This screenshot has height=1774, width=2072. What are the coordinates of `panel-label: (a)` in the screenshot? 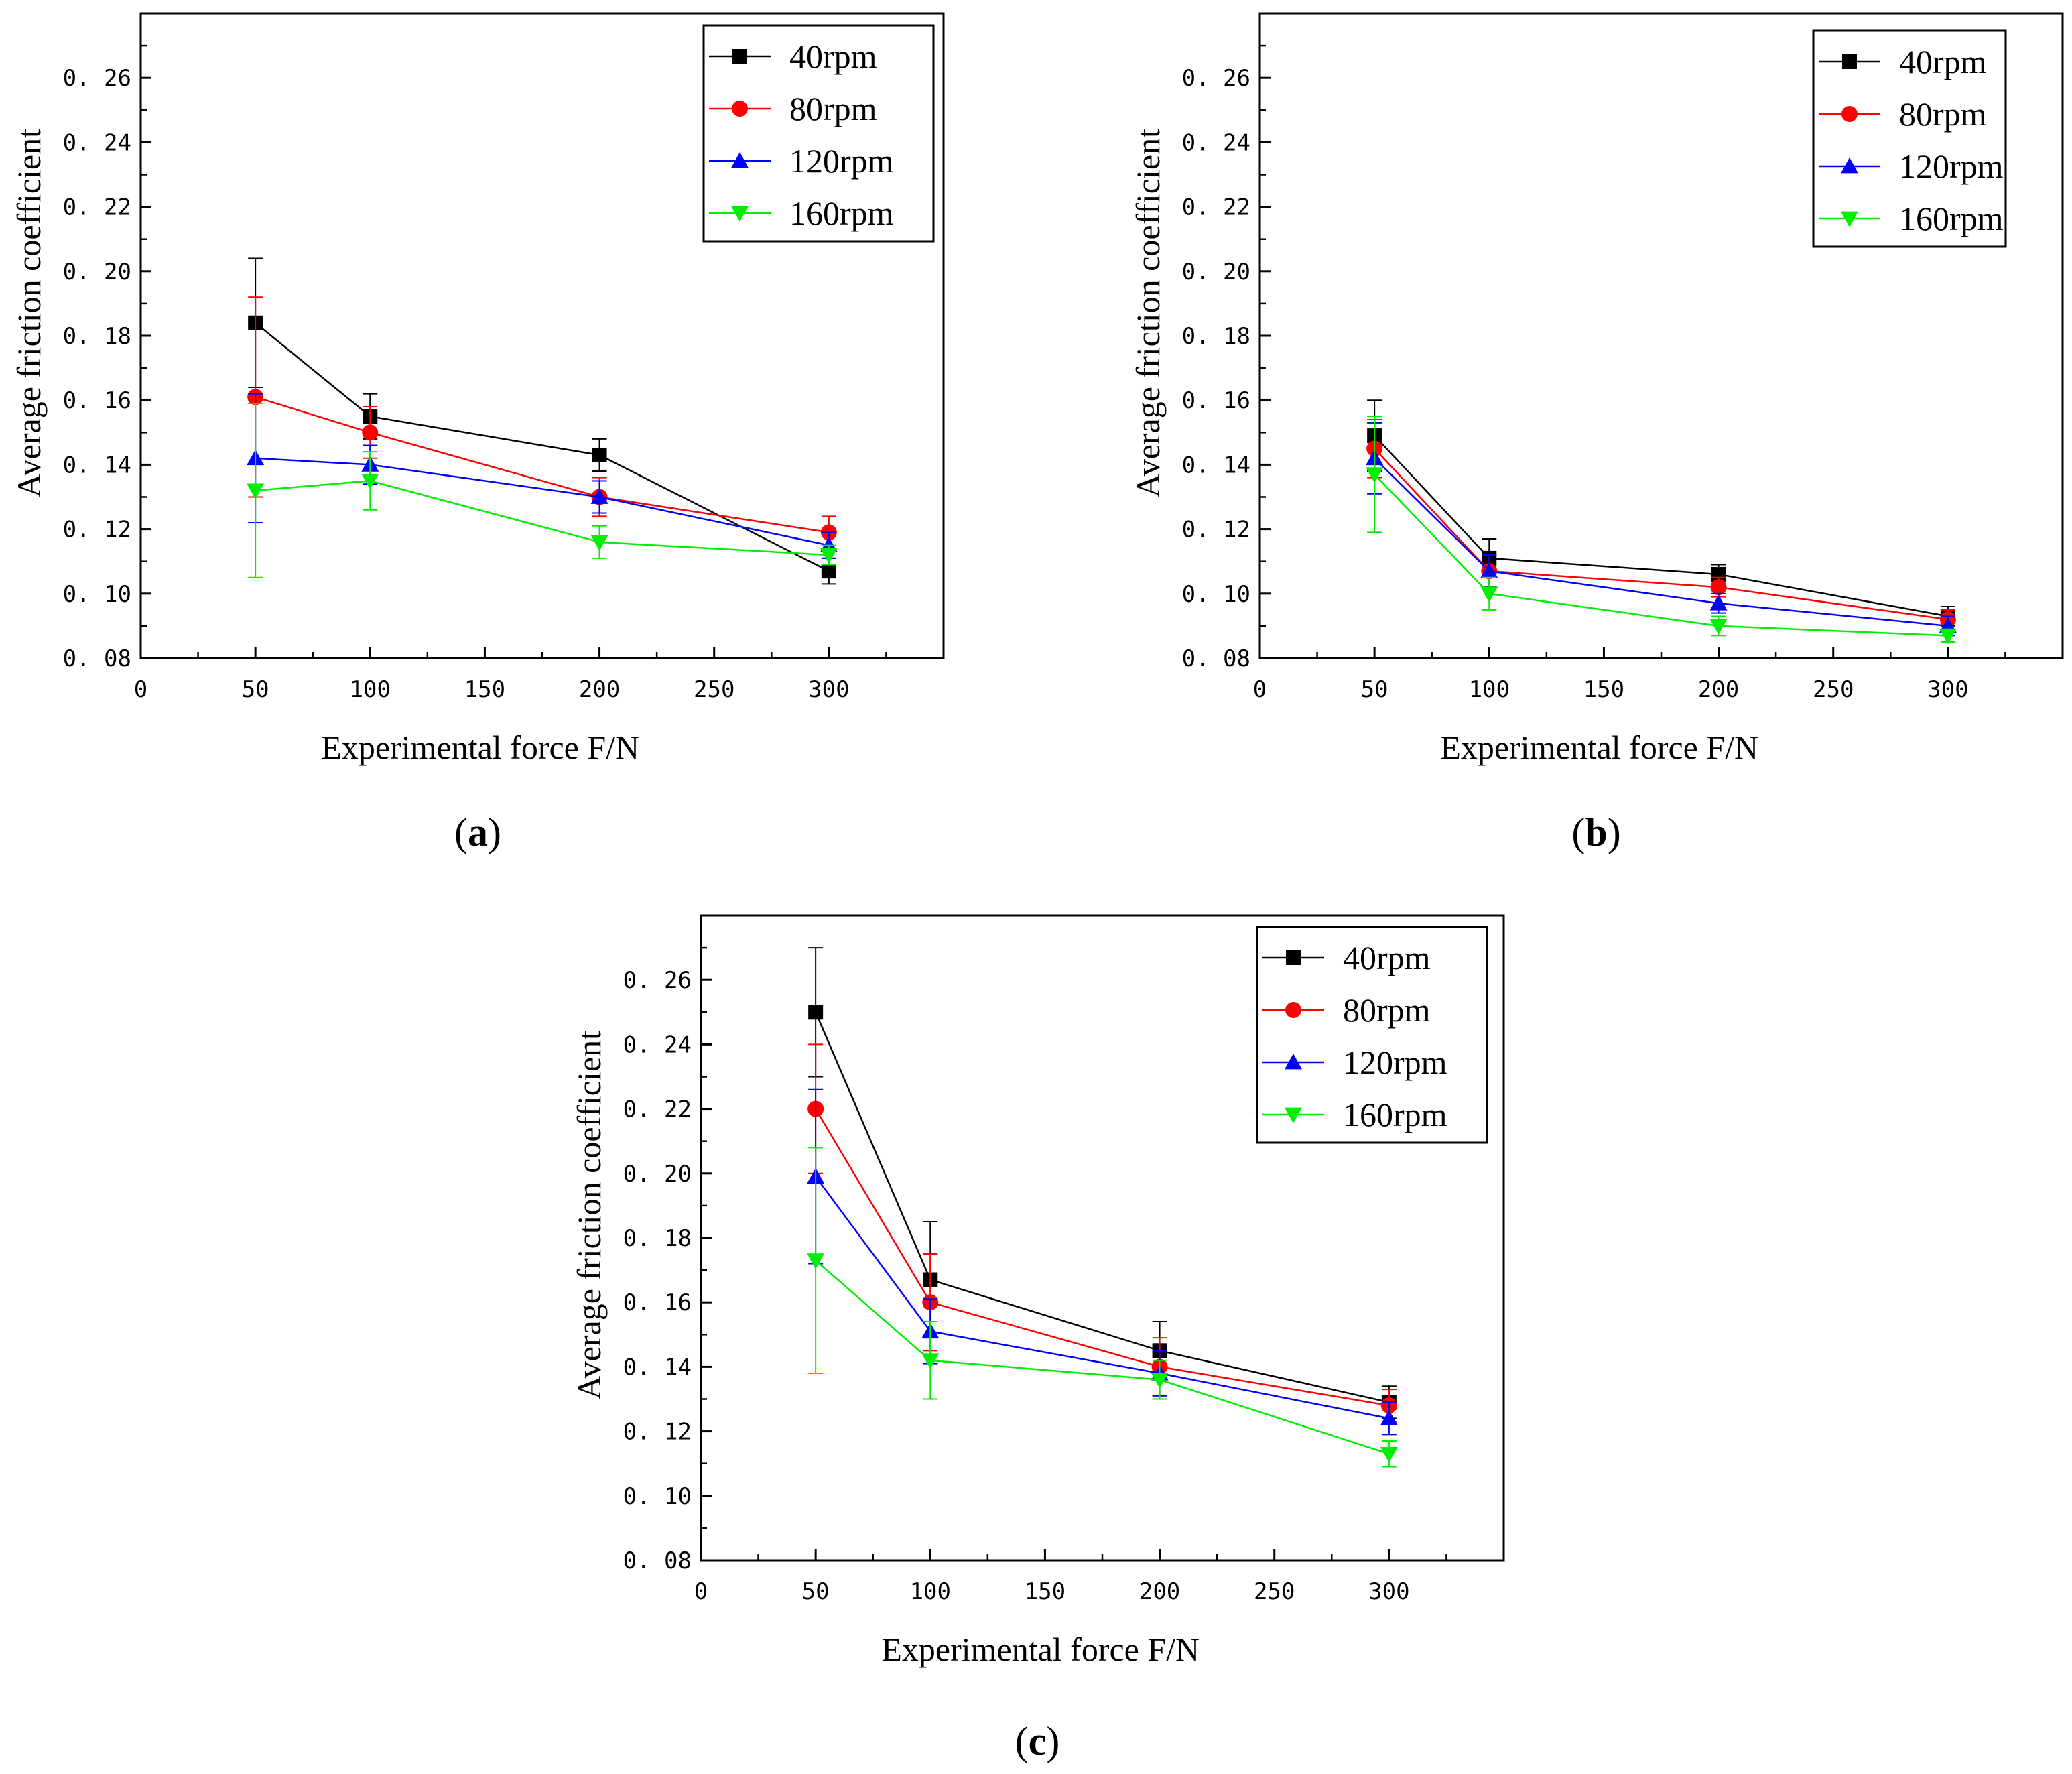 It's located at (478, 832).